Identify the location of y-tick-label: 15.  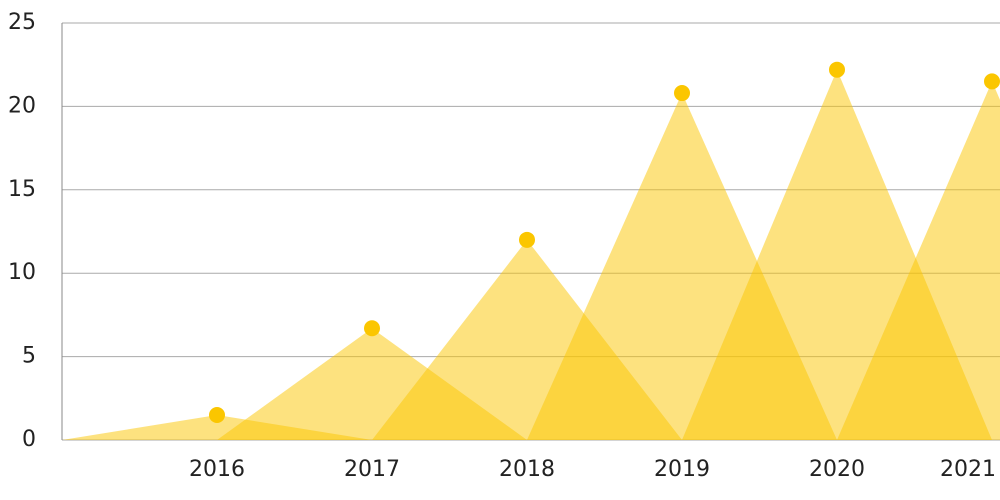
(22, 189).